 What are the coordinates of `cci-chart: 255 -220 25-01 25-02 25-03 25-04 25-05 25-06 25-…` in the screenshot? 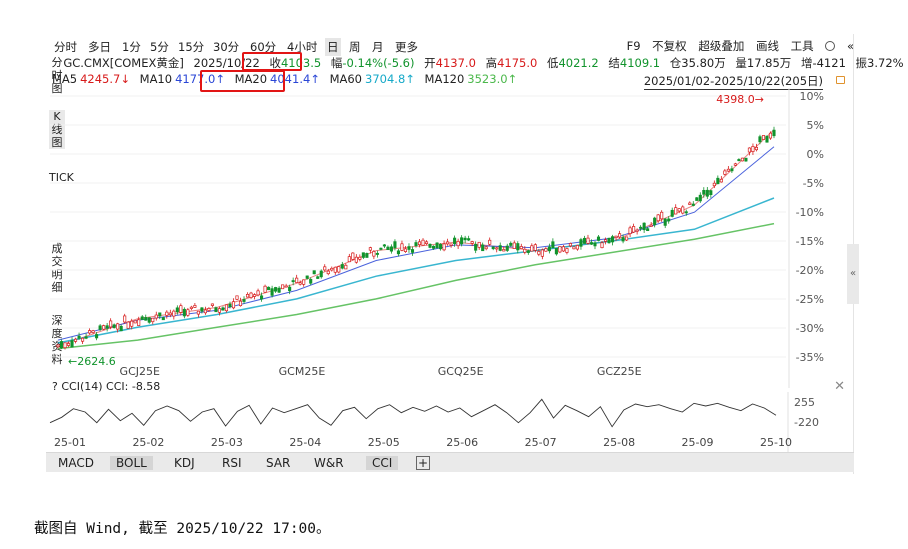 It's located at (450, 422).